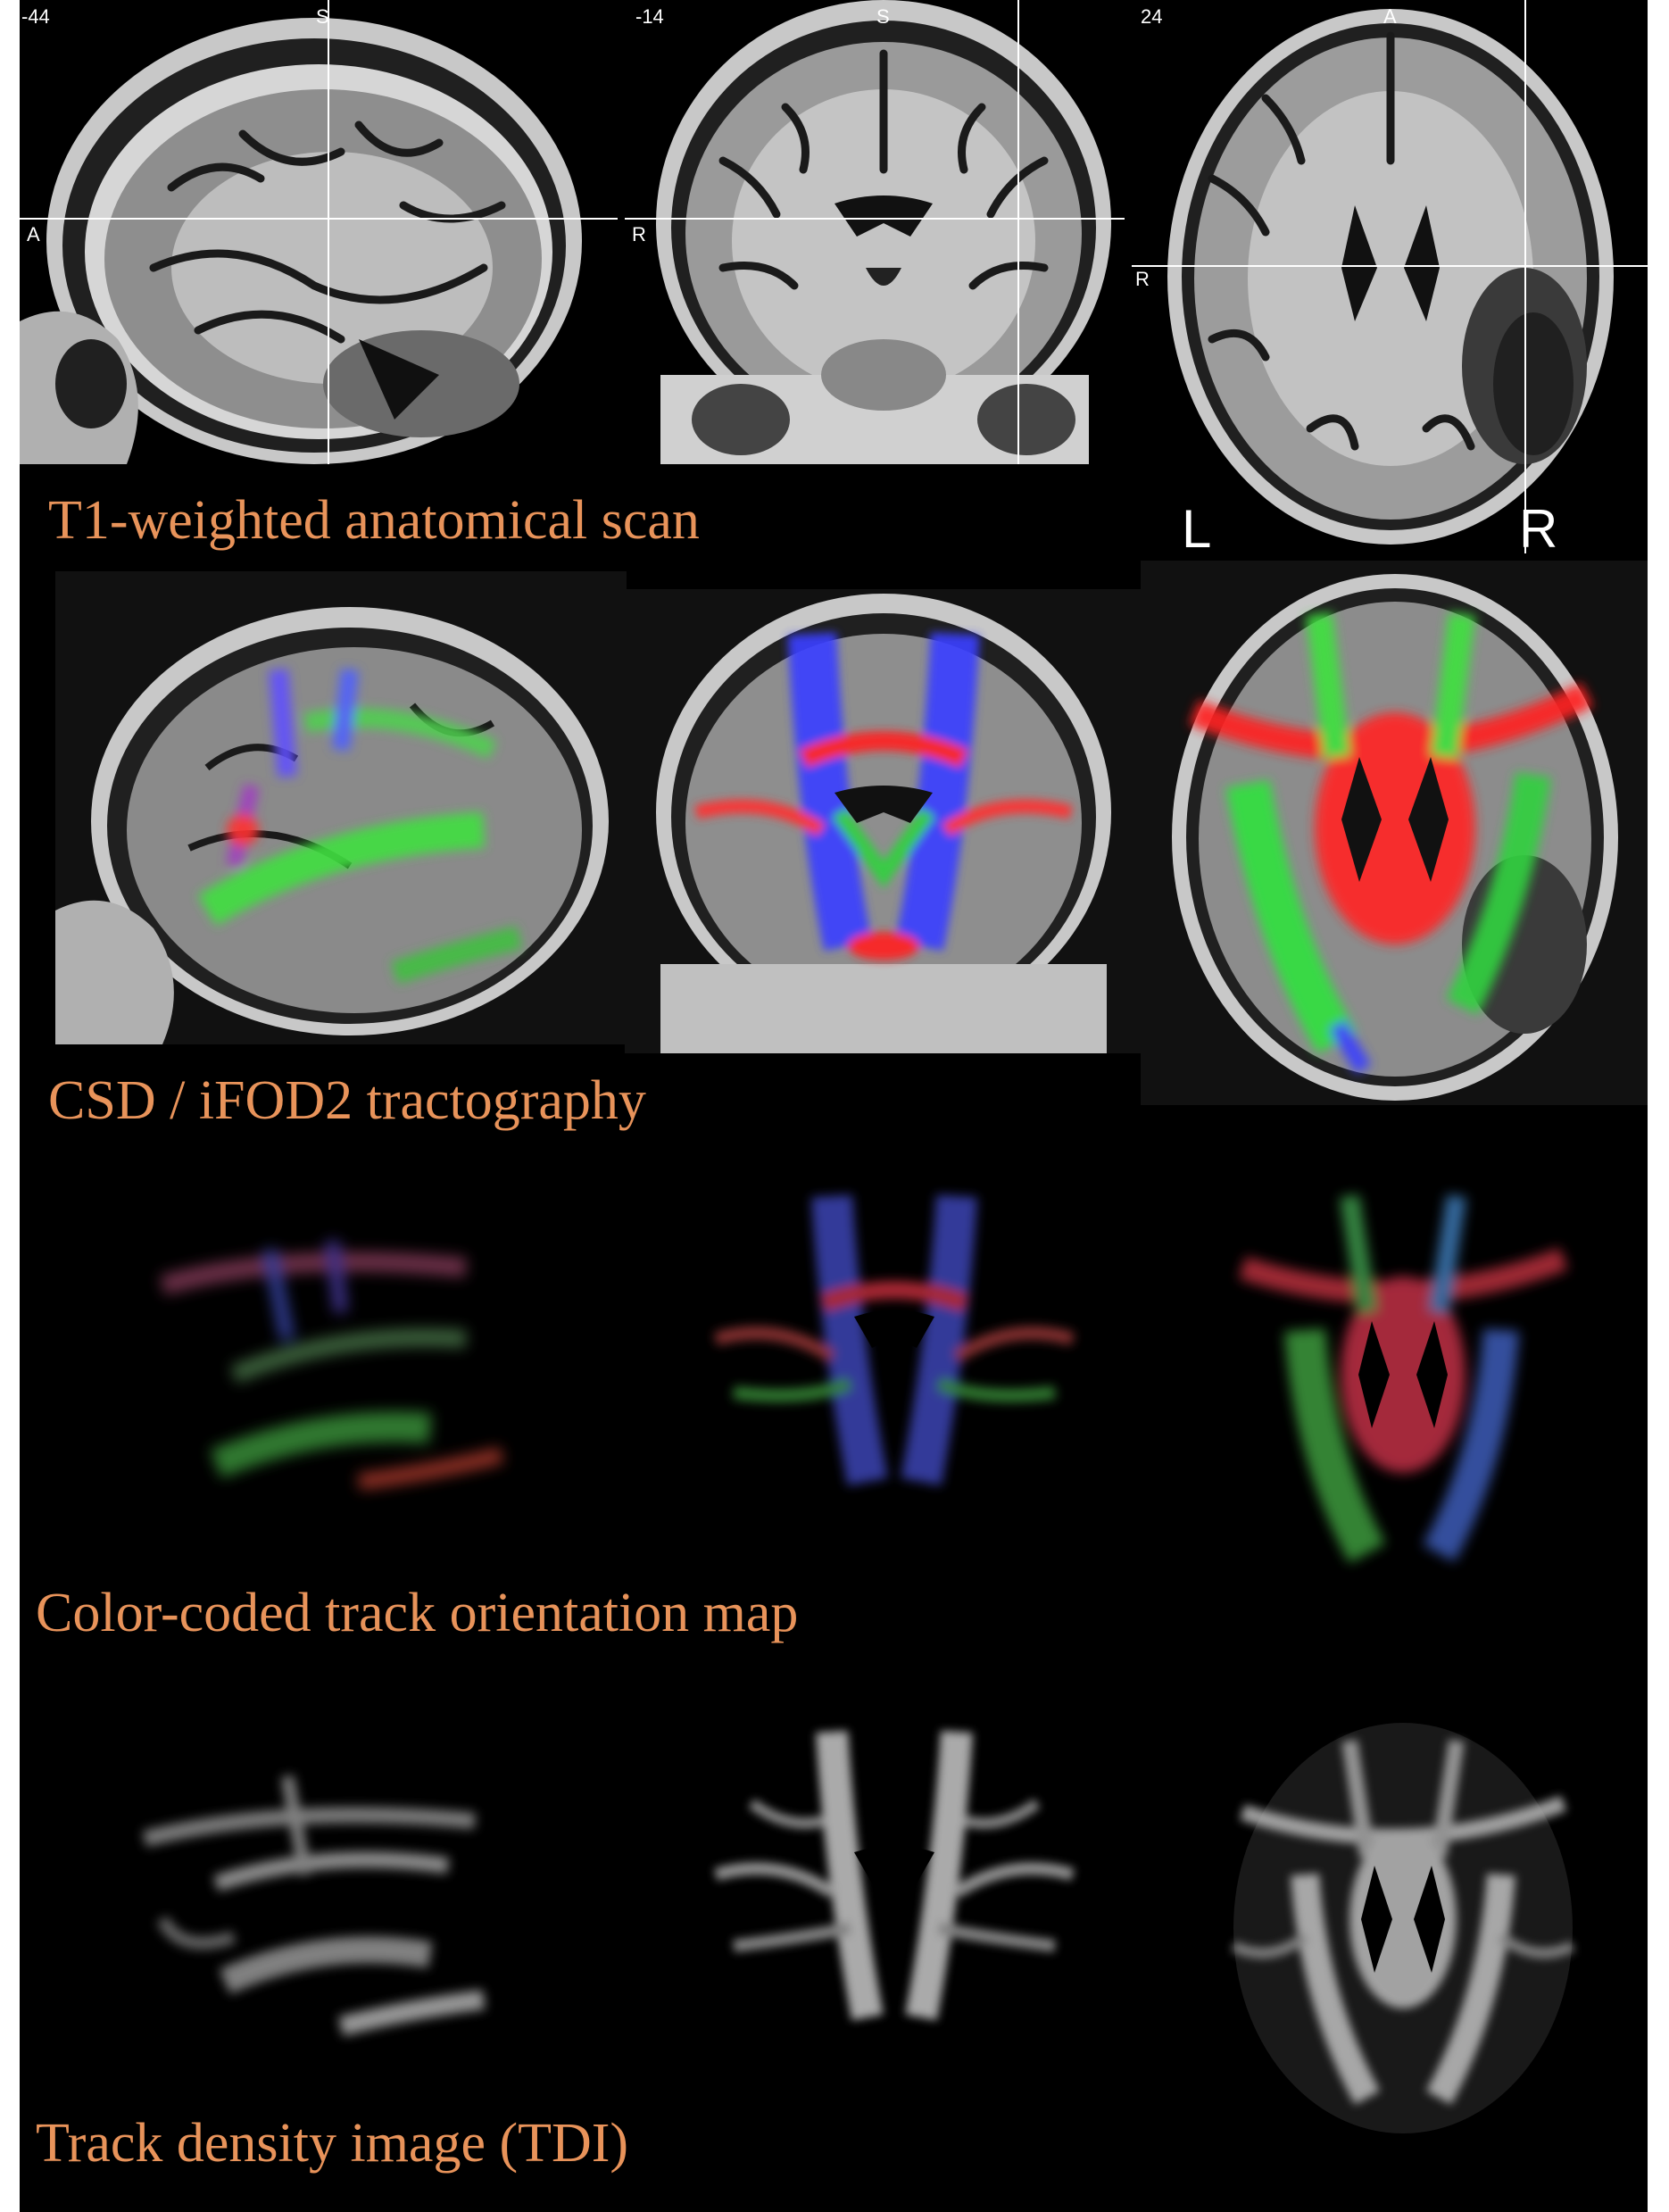 The width and height of the screenshot is (1669, 2212). What do you see at coordinates (894, 1875) in the screenshot?
I see `tdi-coronal-panel` at bounding box center [894, 1875].